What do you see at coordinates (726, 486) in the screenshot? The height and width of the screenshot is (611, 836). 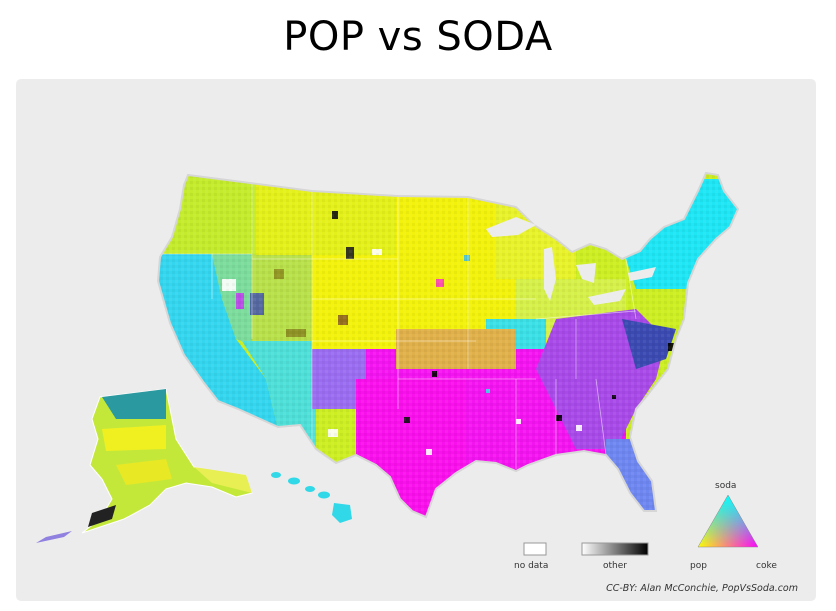 I see `legend-soda-label: soda` at bounding box center [726, 486].